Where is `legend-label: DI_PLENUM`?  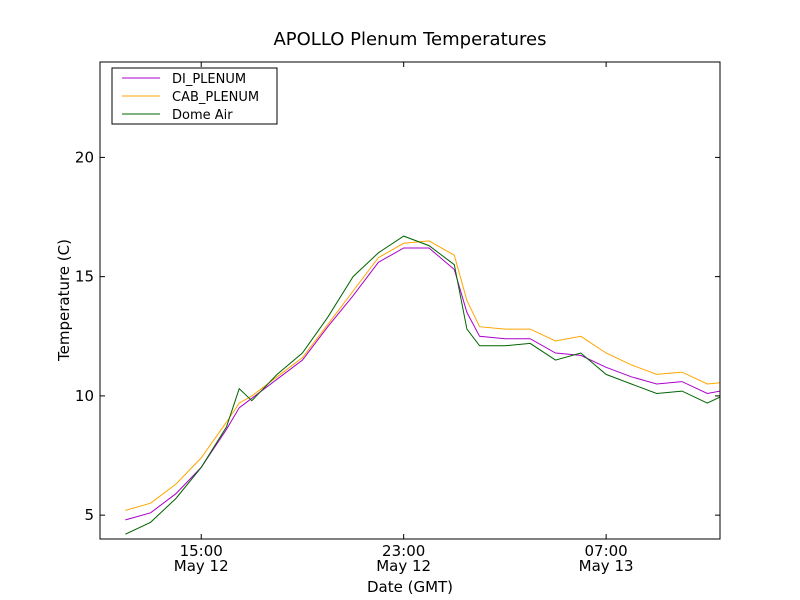
legend-label: DI_PLENUM is located at coordinates (209, 79).